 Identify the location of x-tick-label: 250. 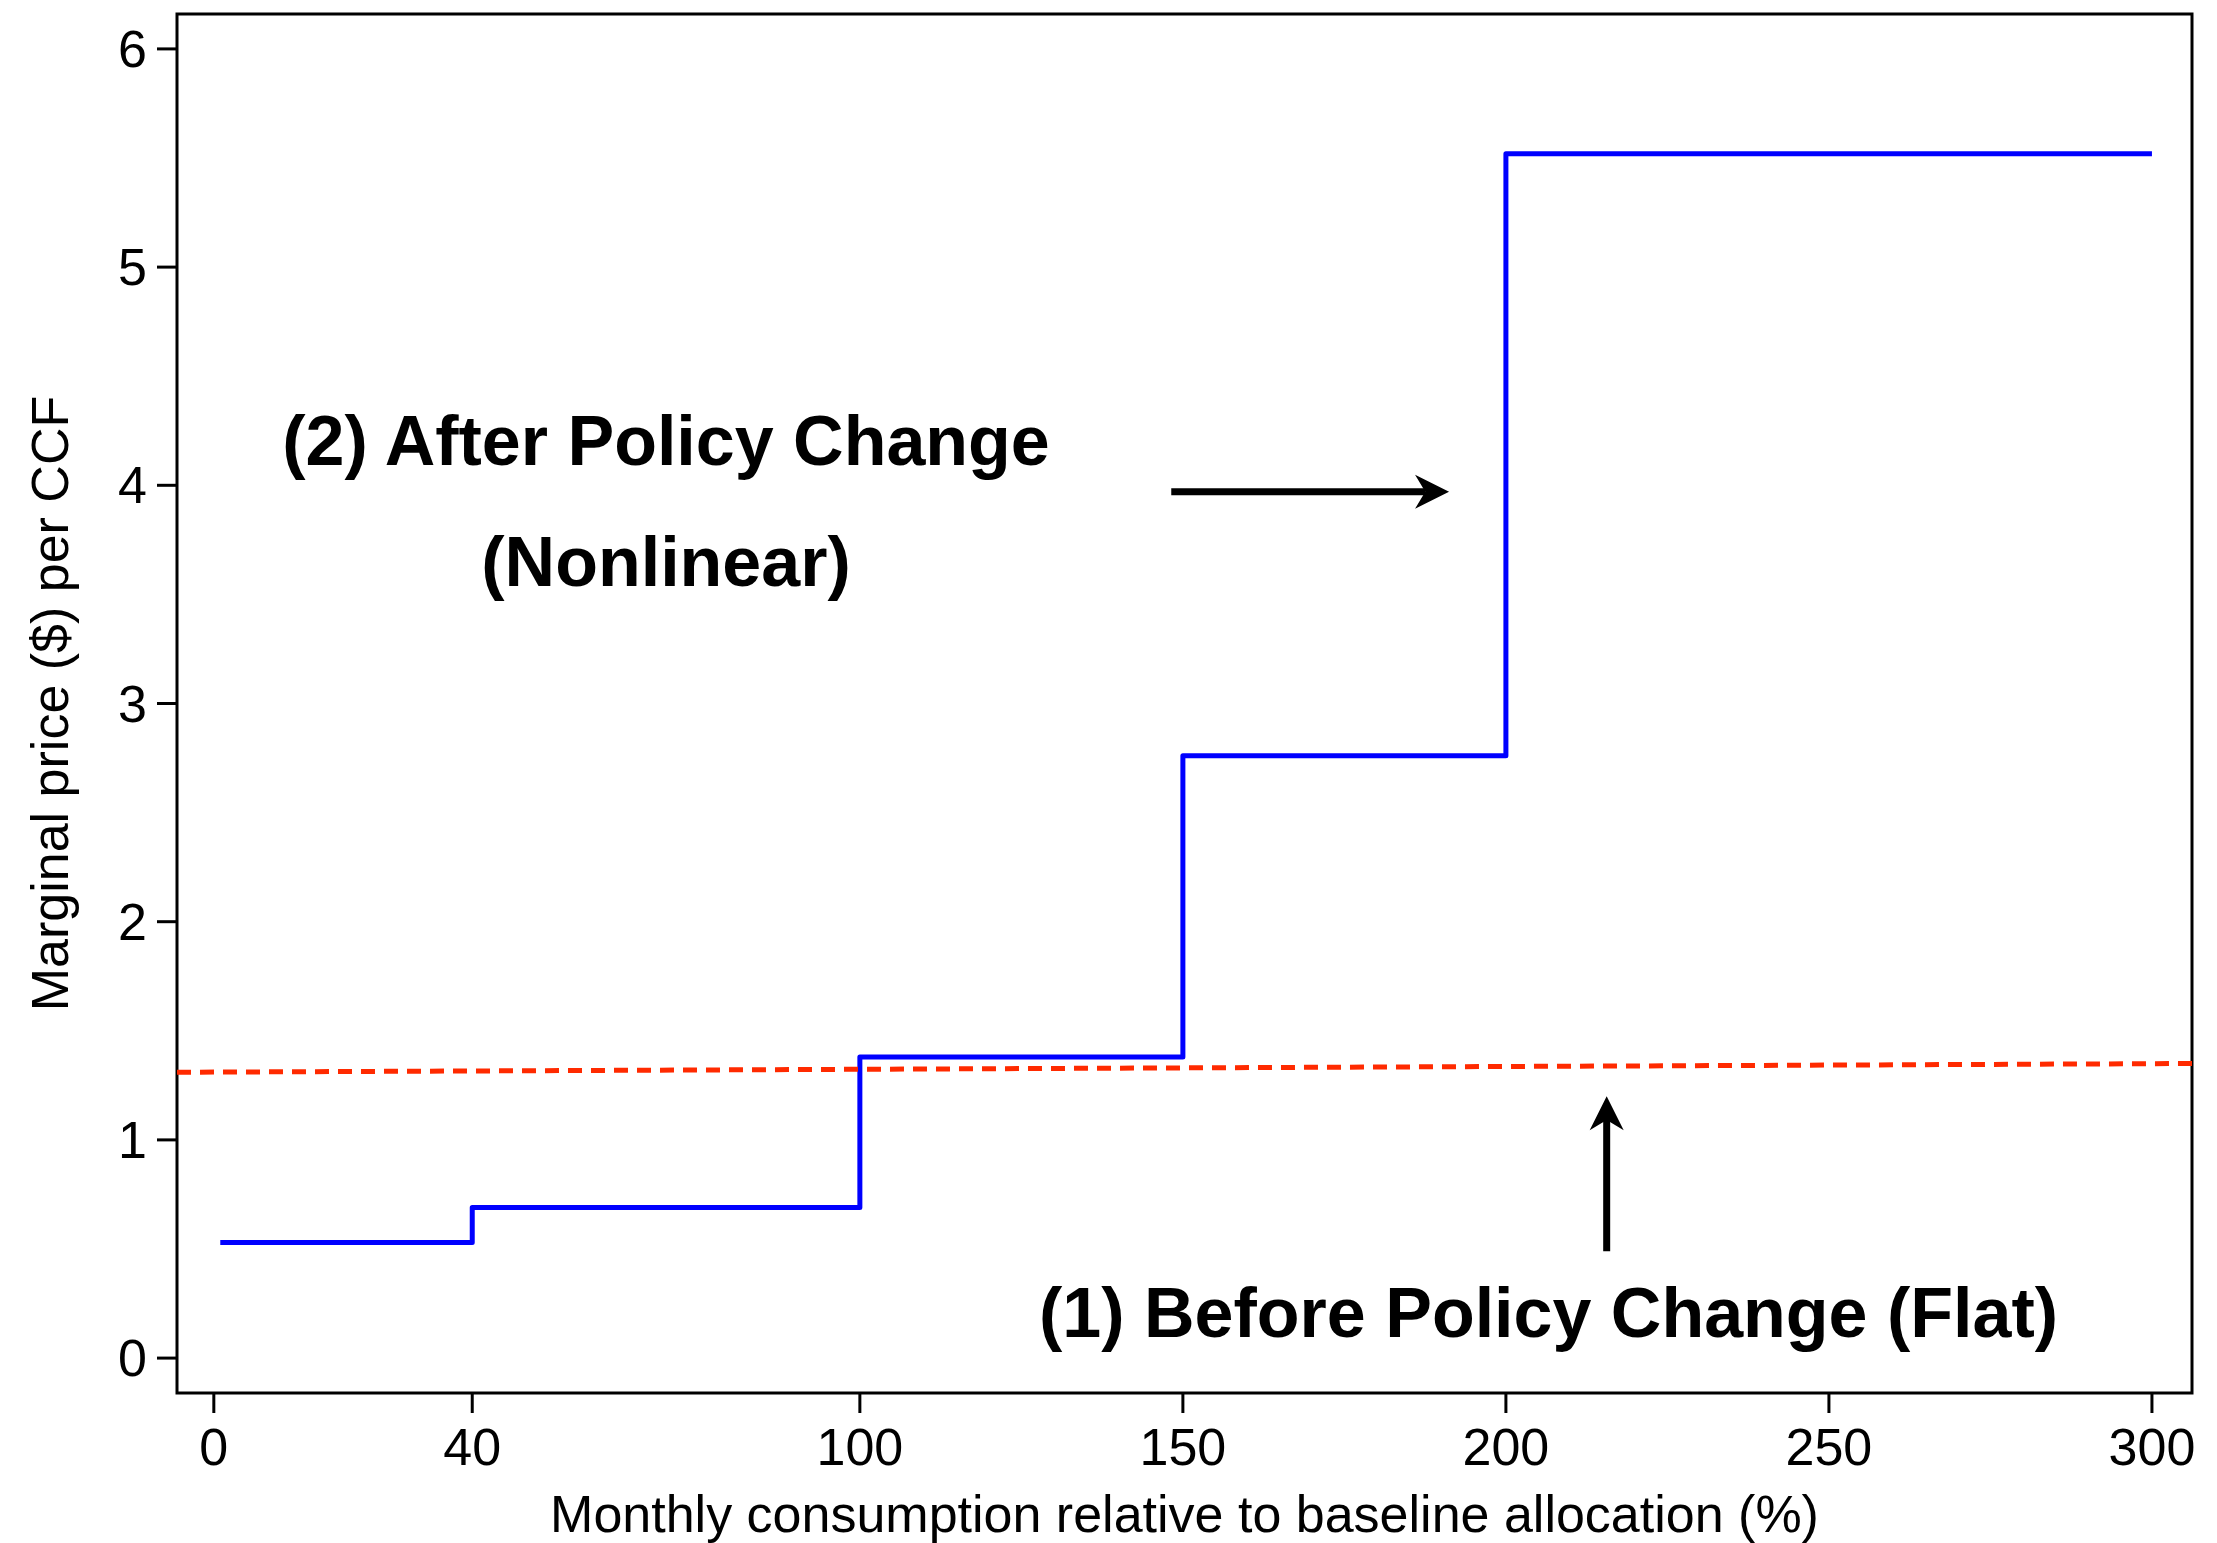
(1829, 1447).